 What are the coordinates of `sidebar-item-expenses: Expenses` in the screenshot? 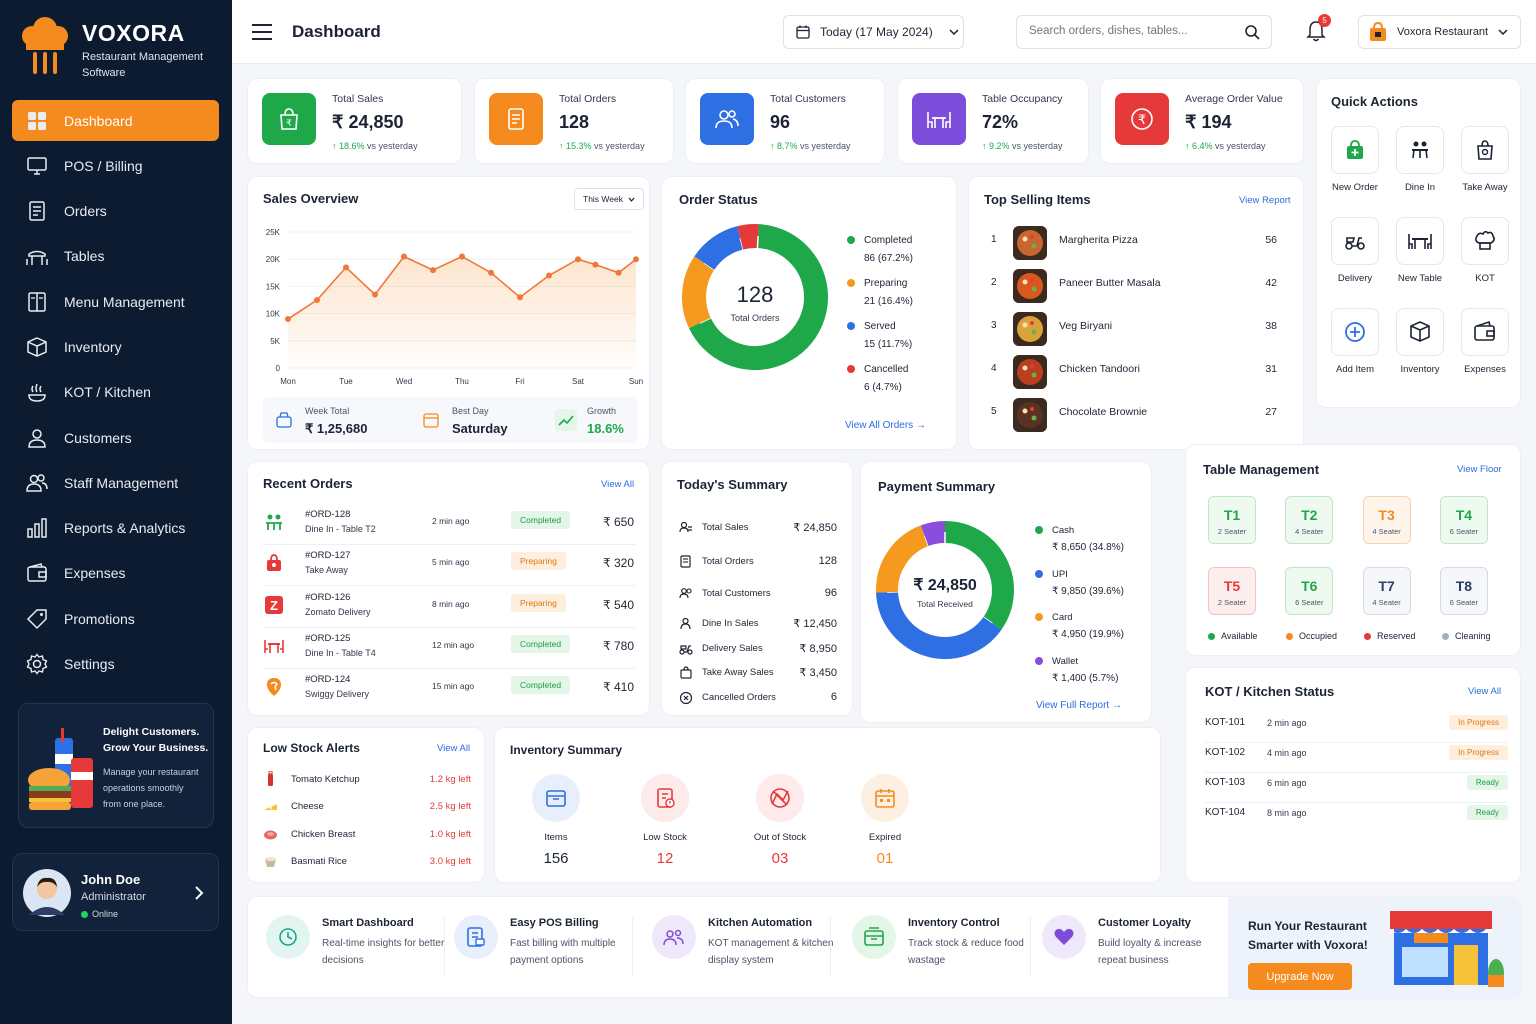 It's located at (115, 573).